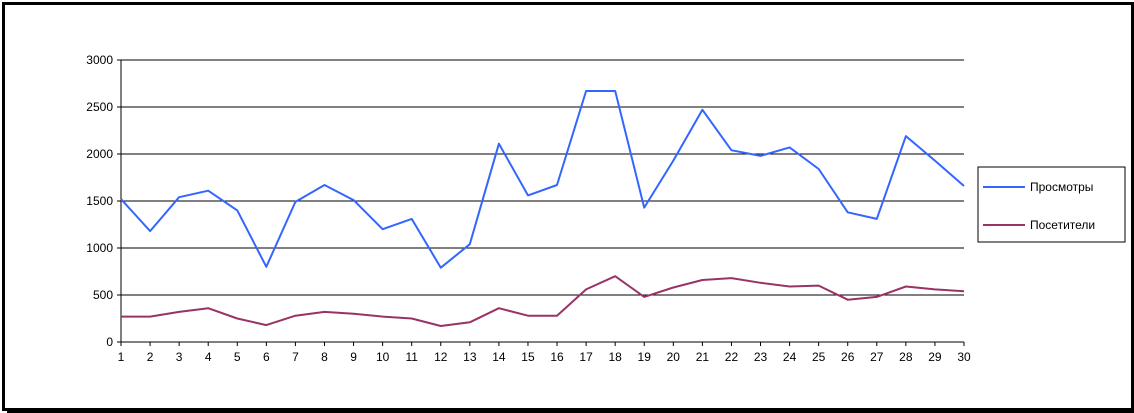 This screenshot has width=1134, height=413. Describe the element at coordinates (179, 357) in the screenshot. I see `x-tick-label: 3` at that location.